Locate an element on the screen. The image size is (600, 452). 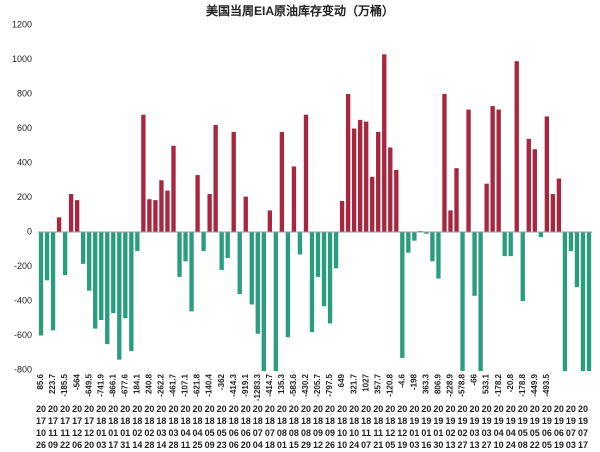
chart-title: 美国当周EIA原油库存变动（万桶） is located at coordinates (300, 10).